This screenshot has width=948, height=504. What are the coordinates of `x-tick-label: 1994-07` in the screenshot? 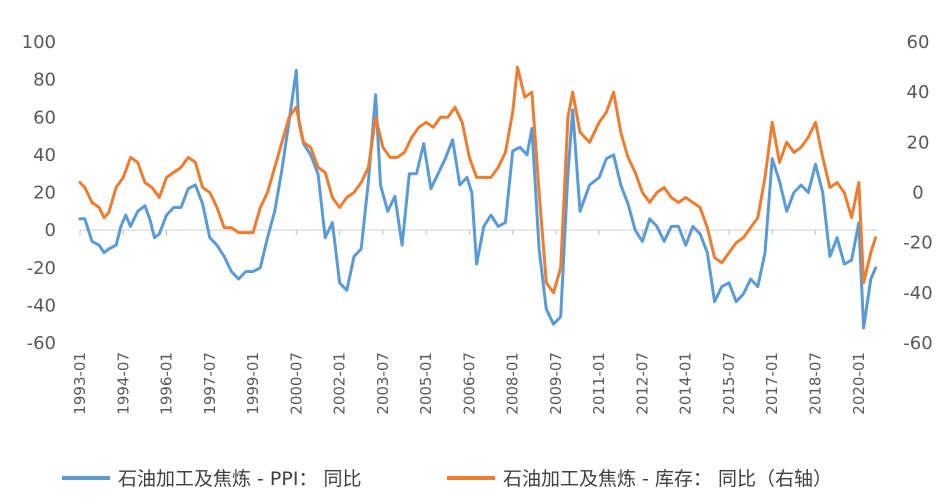 It's located at (123, 383).